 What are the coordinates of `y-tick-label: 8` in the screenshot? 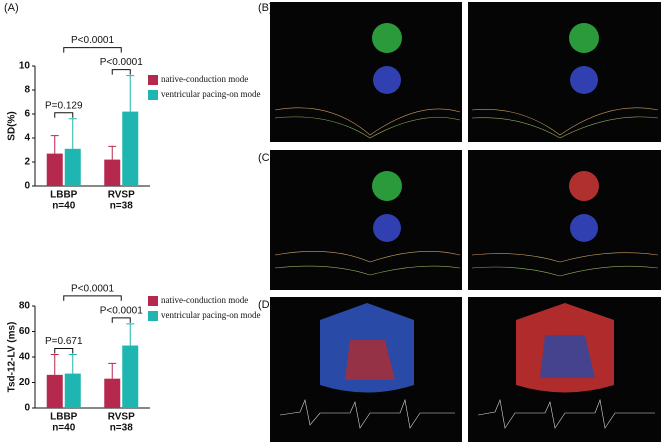 It's located at (27, 90).